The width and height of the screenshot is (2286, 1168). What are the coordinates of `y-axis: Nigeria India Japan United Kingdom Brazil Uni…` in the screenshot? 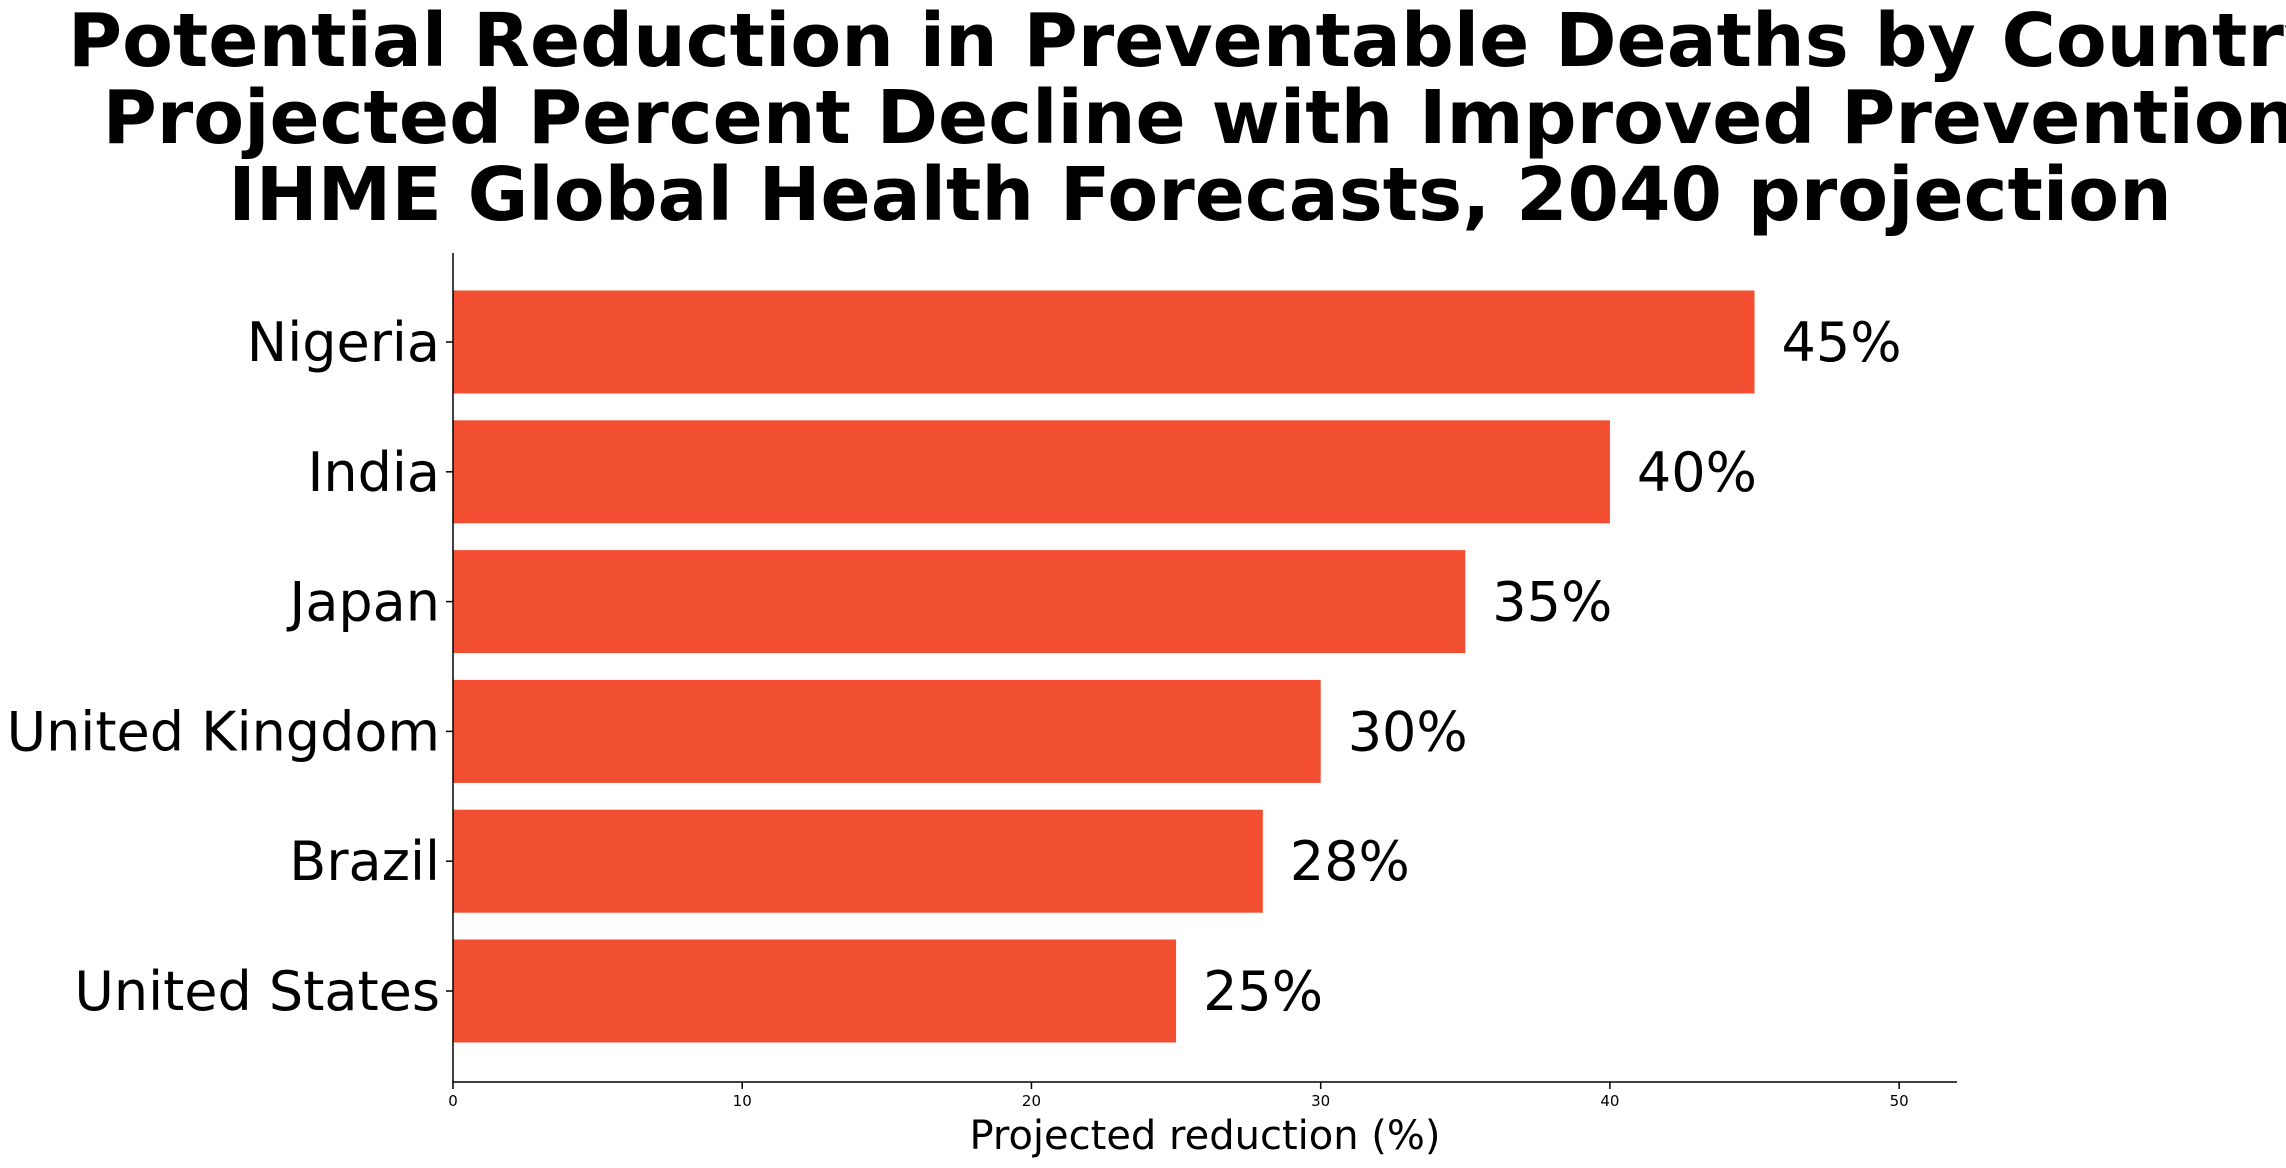 It's located at (230, 667).